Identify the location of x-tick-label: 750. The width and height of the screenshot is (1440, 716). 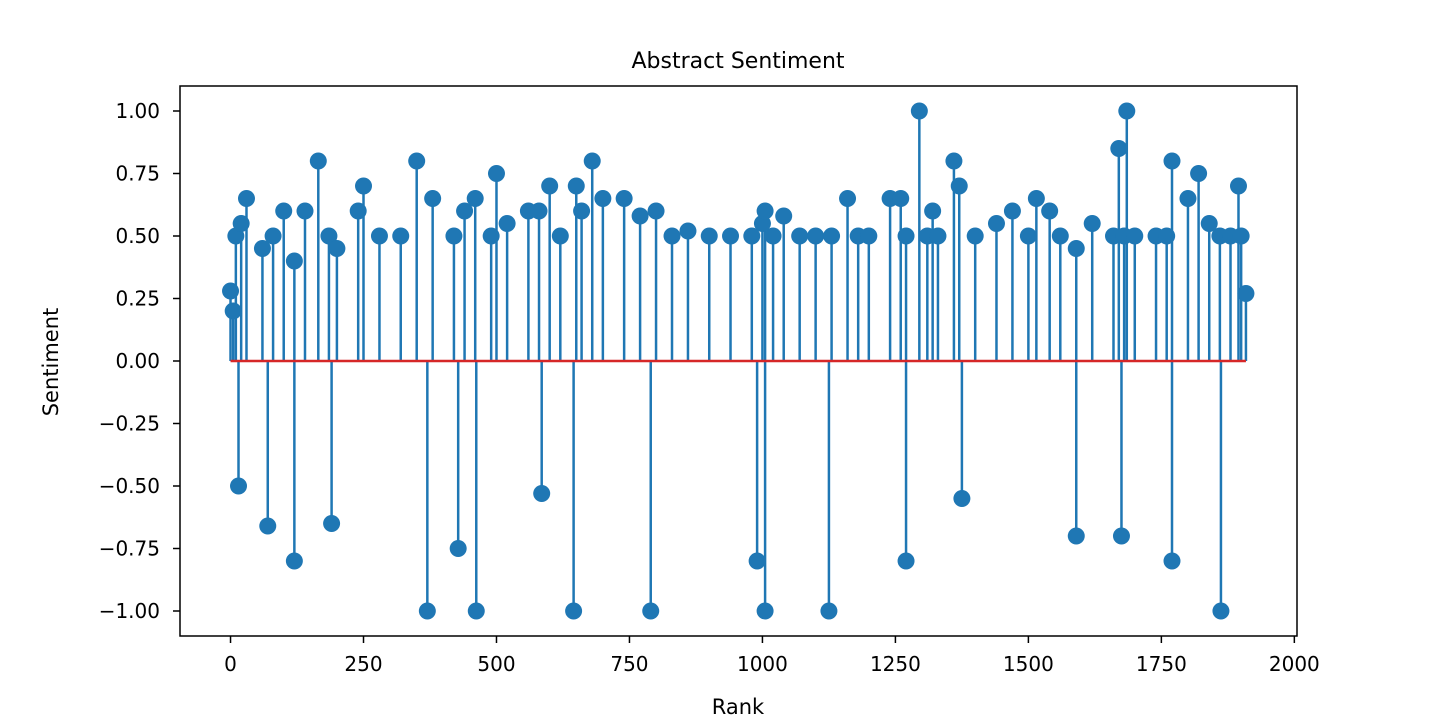
(629, 664).